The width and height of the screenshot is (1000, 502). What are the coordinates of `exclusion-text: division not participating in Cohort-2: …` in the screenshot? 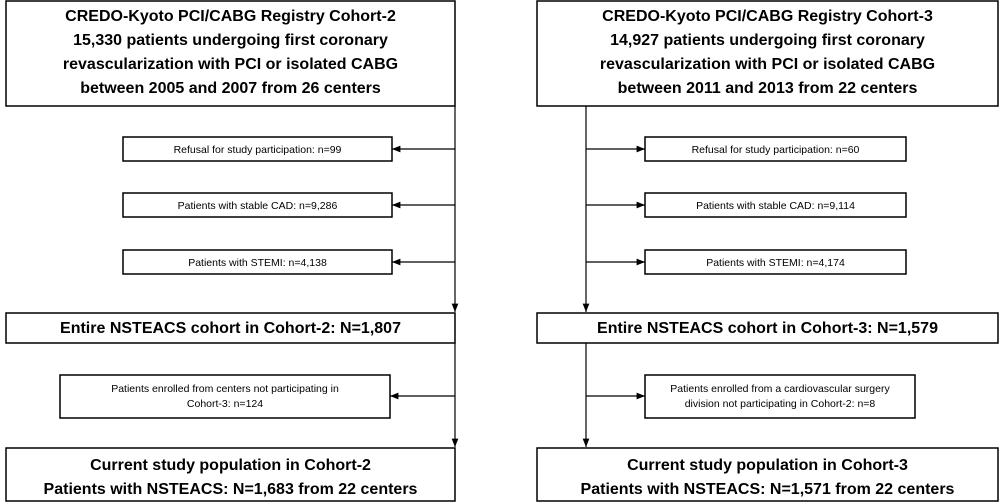 It's located at (780, 404).